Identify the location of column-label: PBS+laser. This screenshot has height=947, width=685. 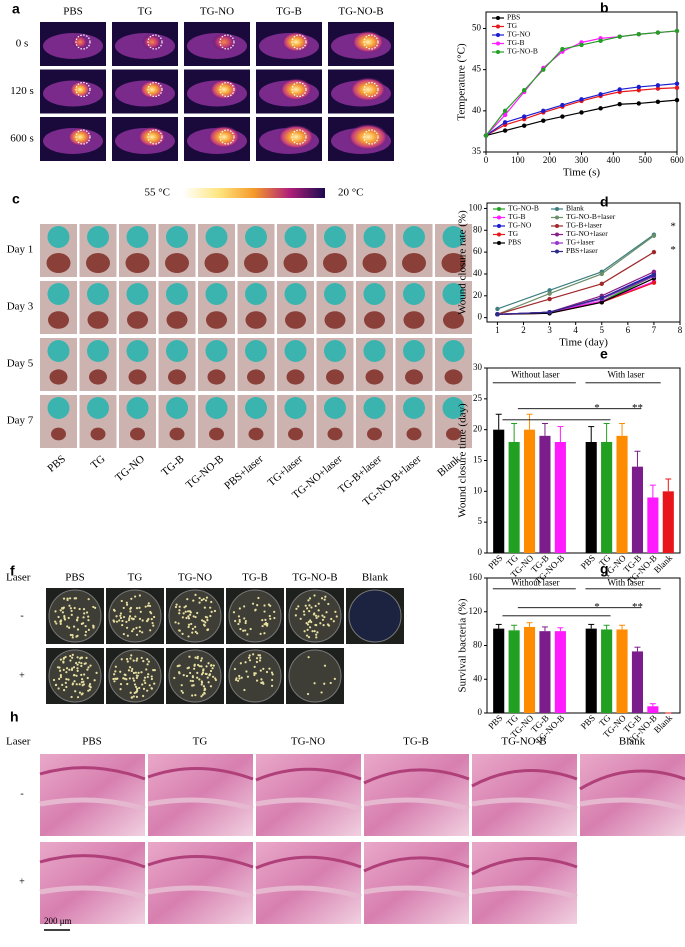
(244, 472).